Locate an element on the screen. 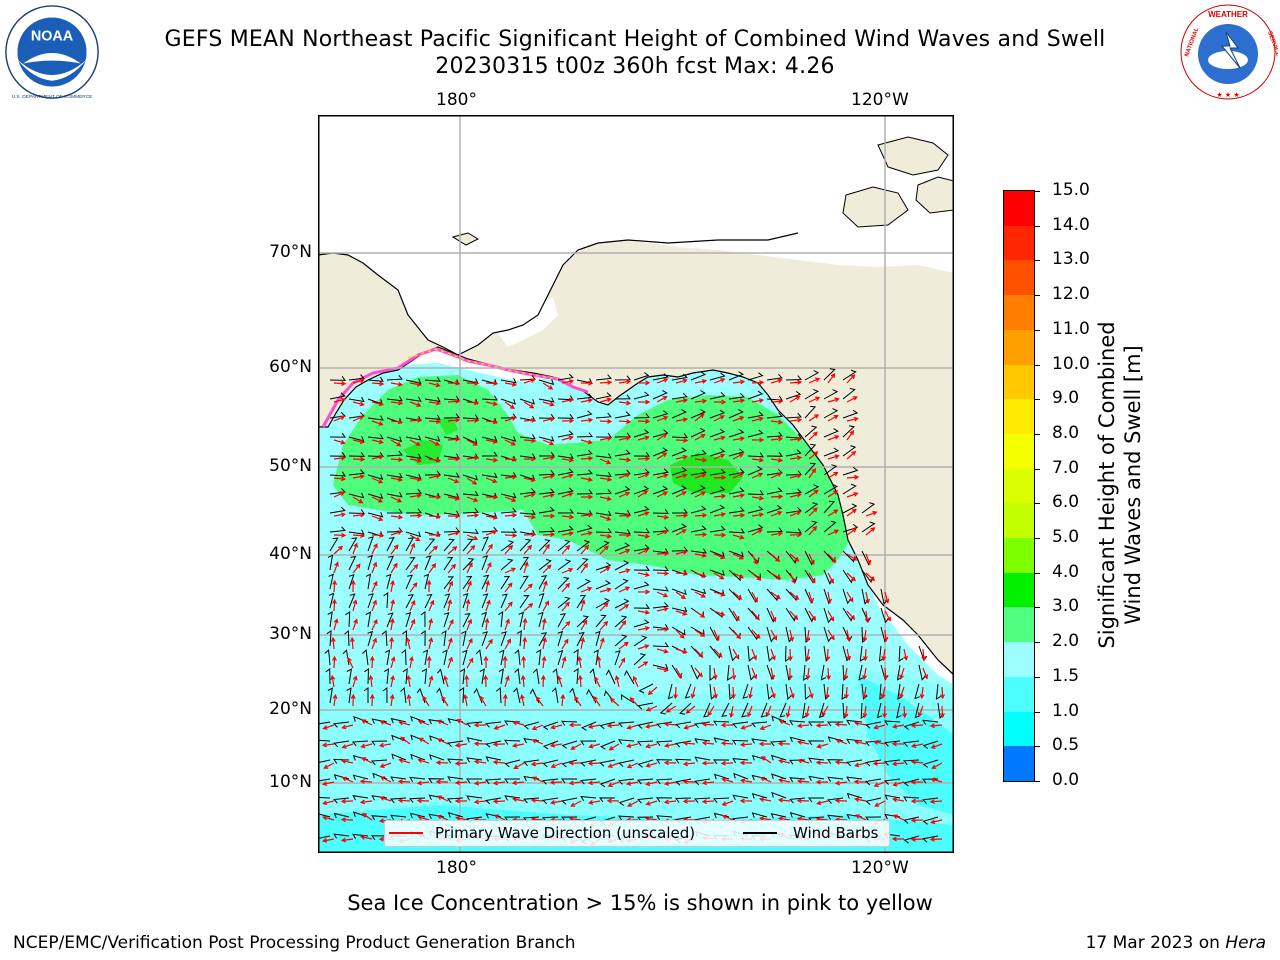 This screenshot has height=960, width=1280. lon-label-top-120w: 120°W is located at coordinates (880, 100).